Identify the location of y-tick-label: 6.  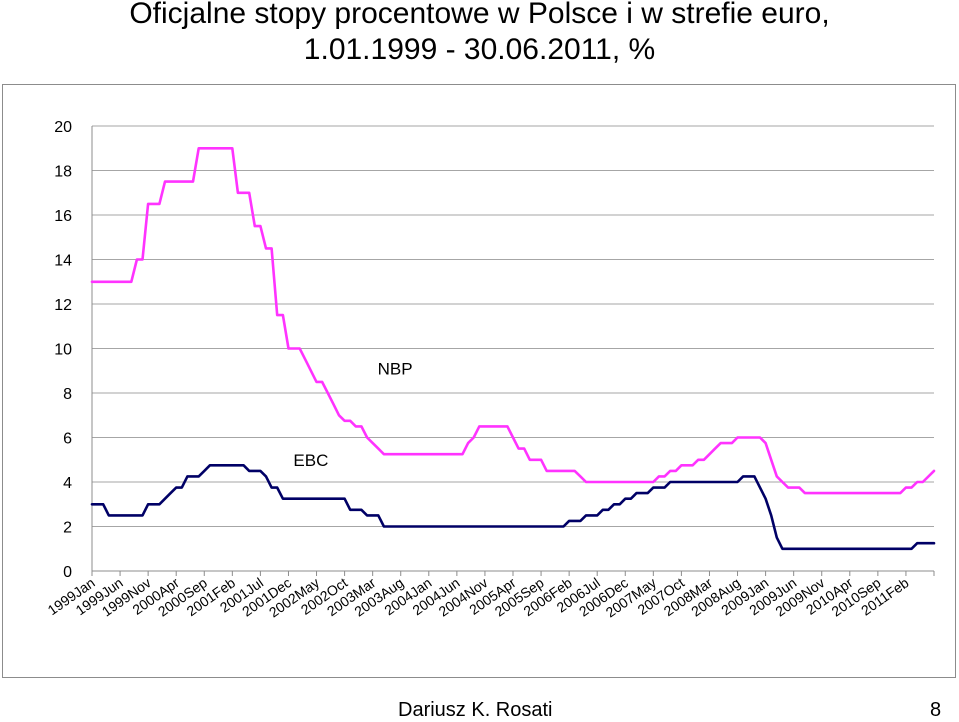
(67, 439).